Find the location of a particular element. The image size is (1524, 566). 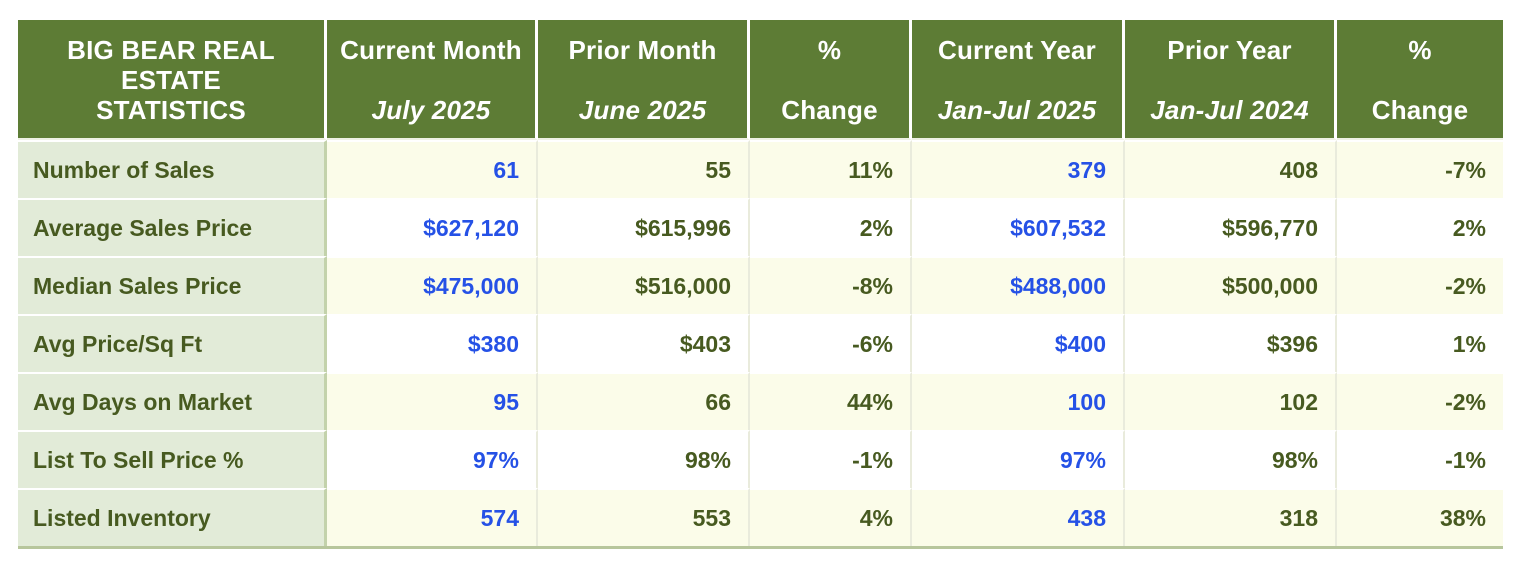

cell-prior-month: 98% is located at coordinates (644, 459).